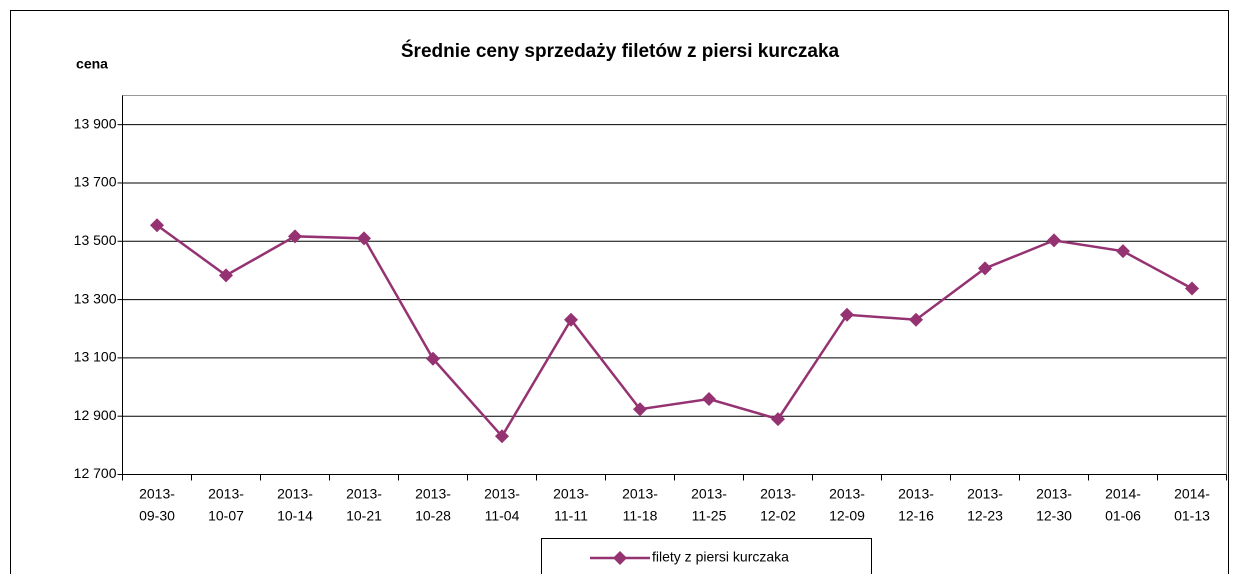  Describe the element at coordinates (847, 505) in the screenshot. I see `x-tick-label: 2013-12-09` at that location.